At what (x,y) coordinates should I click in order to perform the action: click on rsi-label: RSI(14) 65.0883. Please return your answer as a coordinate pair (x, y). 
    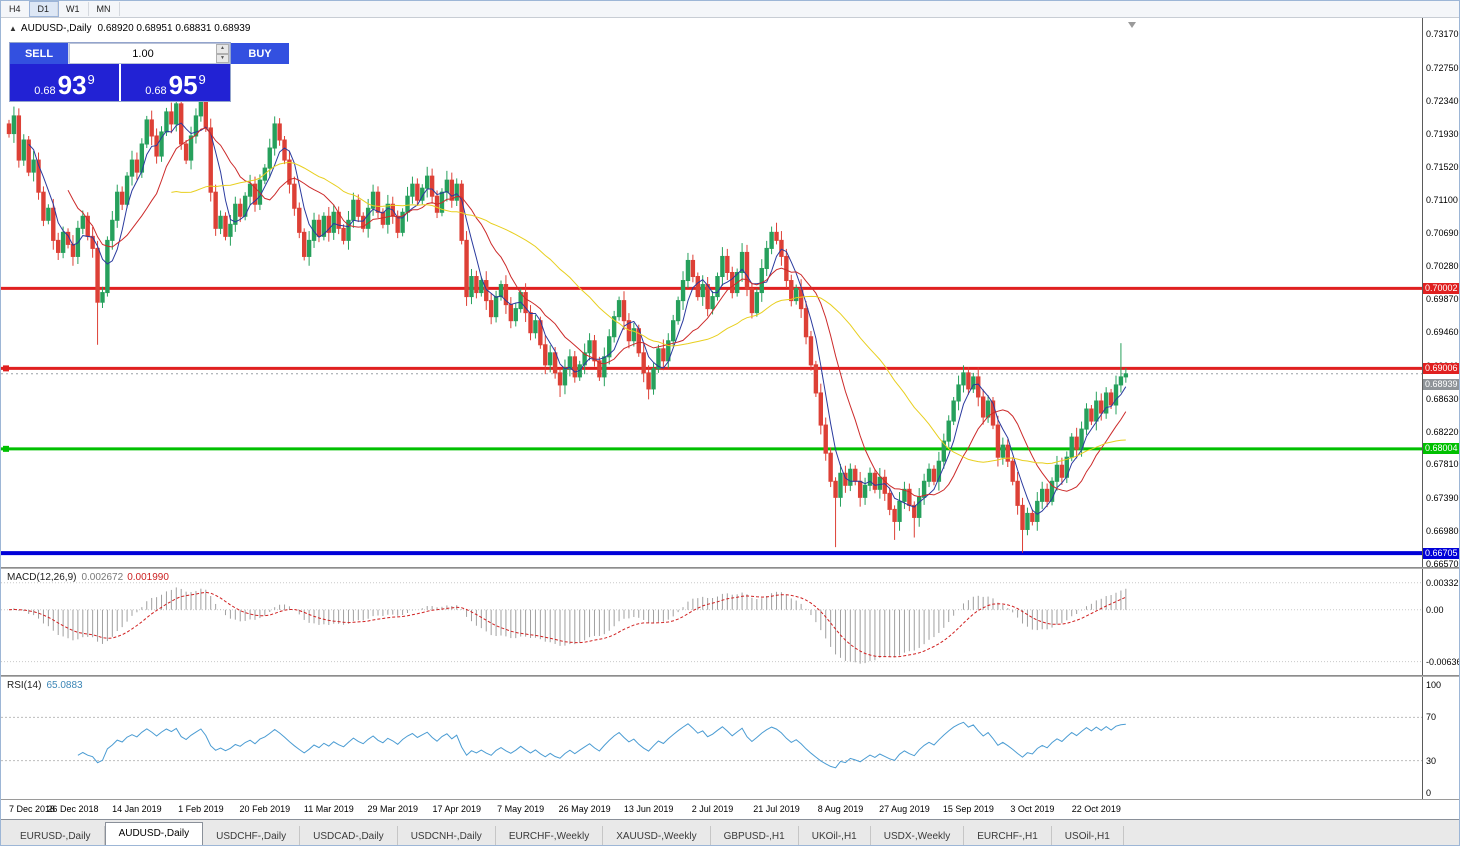
    Looking at the image, I should click on (45, 685).